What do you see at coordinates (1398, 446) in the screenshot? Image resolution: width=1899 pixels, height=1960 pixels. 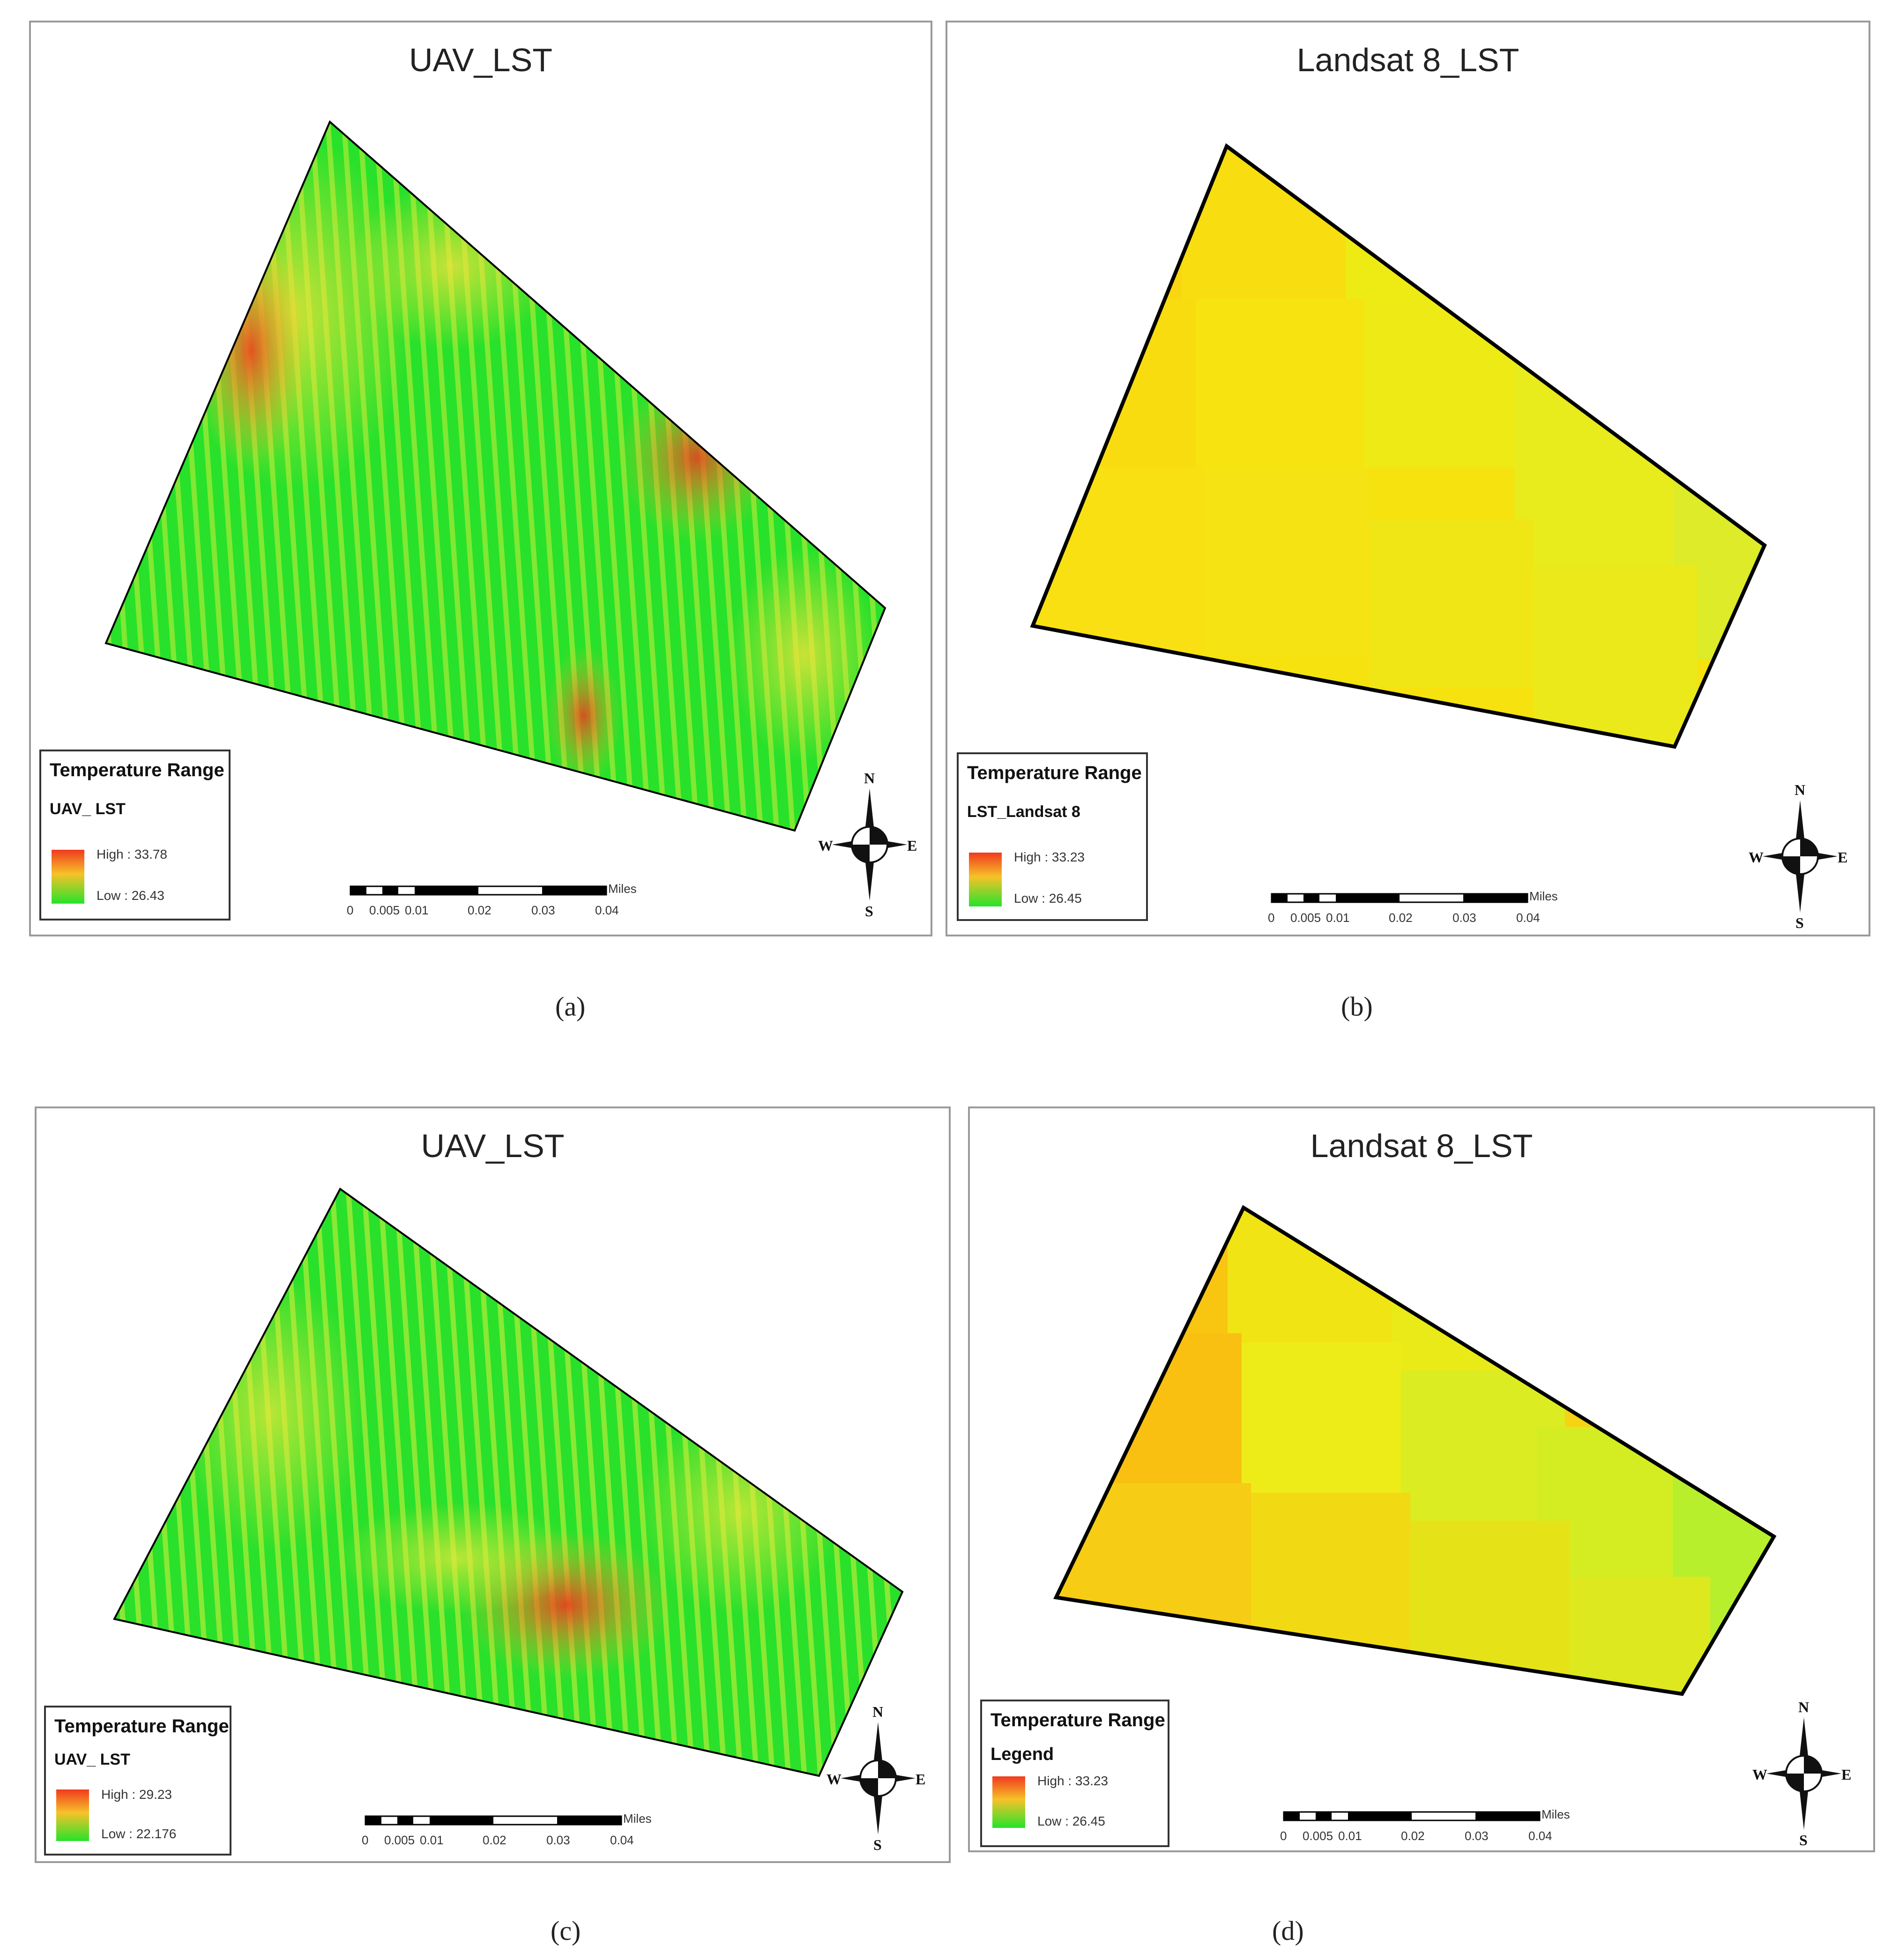 I see `landsat-lst-raster-b` at bounding box center [1398, 446].